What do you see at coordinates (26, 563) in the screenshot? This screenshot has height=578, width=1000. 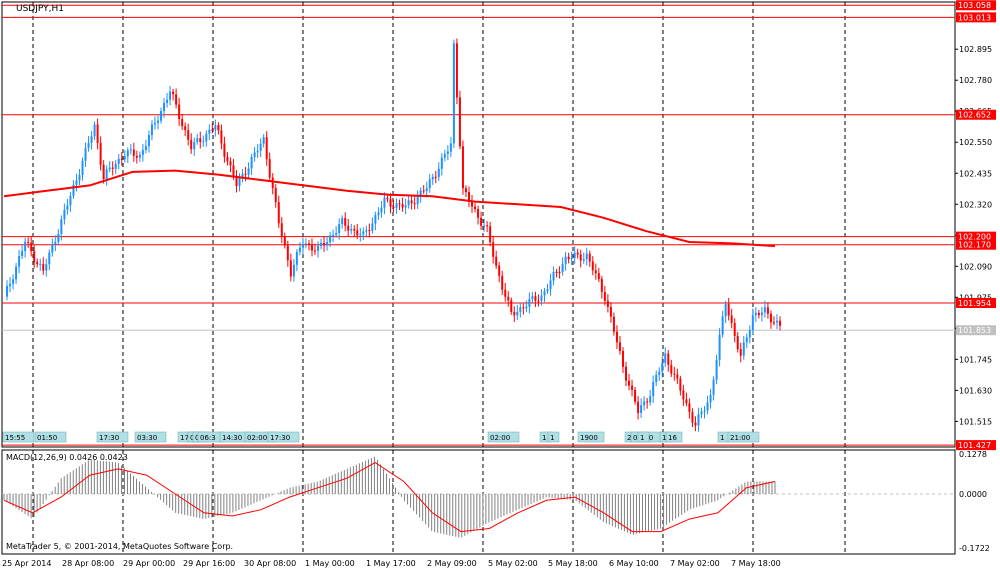 I see `time-axis-label: 25 Apr 2014` at bounding box center [26, 563].